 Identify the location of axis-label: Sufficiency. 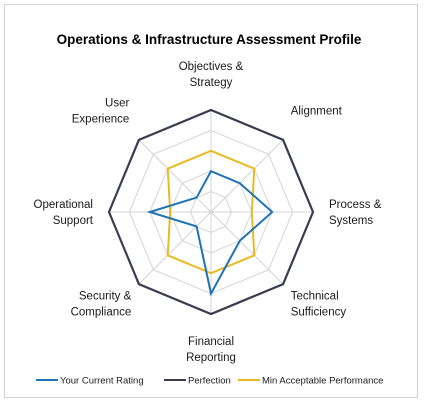
(319, 313).